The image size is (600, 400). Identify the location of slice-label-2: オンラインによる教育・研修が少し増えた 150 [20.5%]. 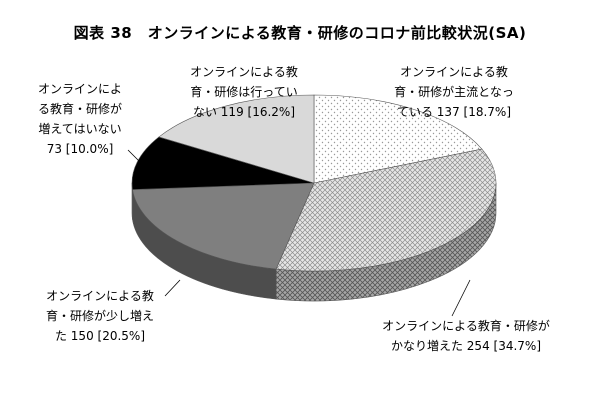
(100, 315).